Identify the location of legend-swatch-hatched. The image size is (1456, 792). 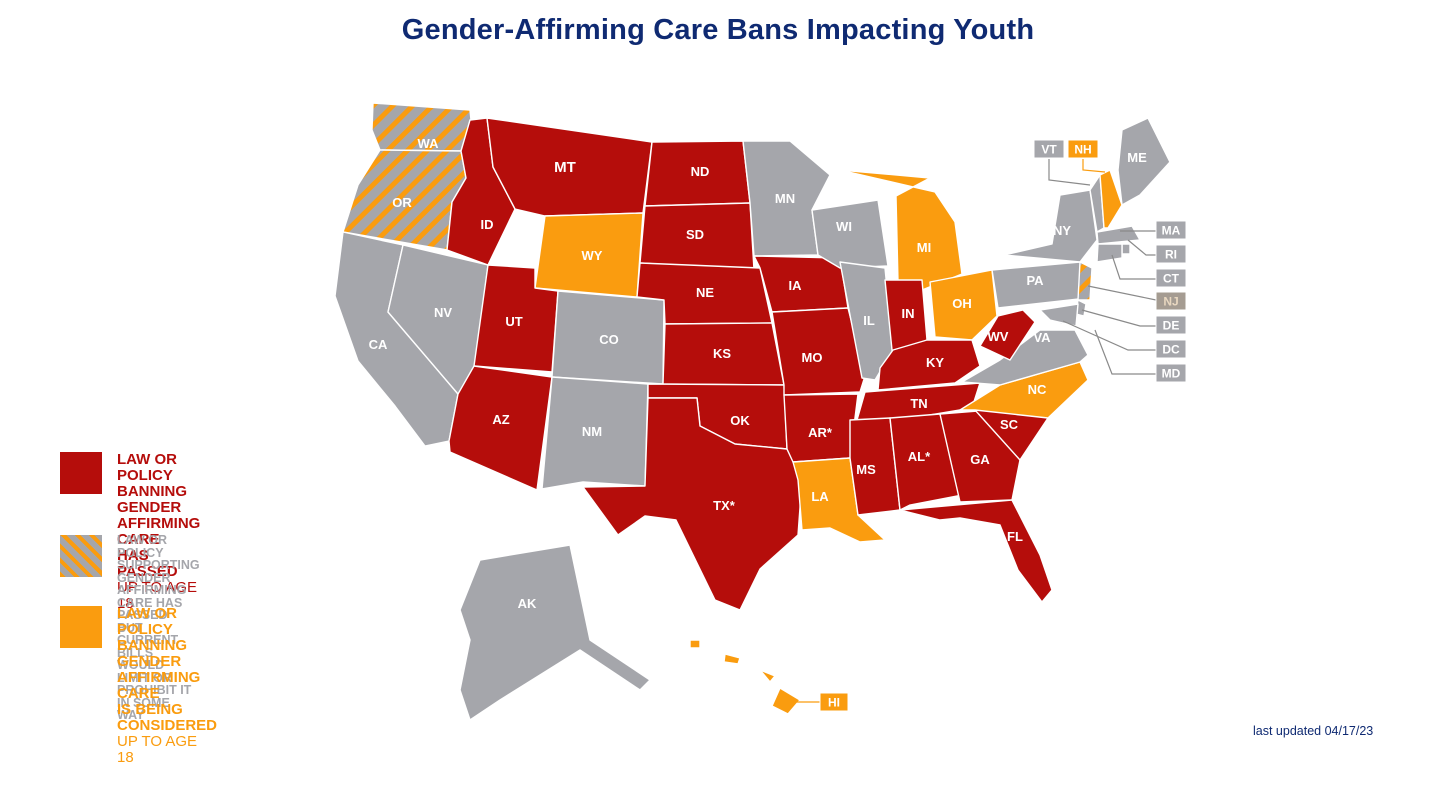
(81, 556).